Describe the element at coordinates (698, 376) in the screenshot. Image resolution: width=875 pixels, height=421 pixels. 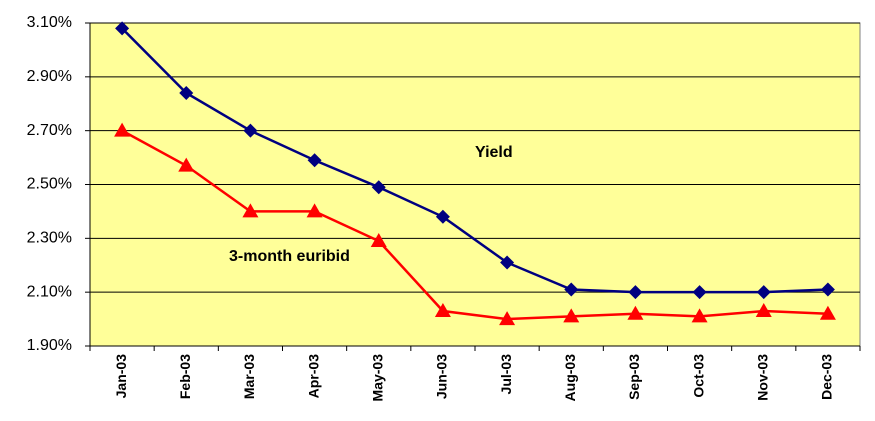
I see `x-tick-label: Oct-03` at that location.